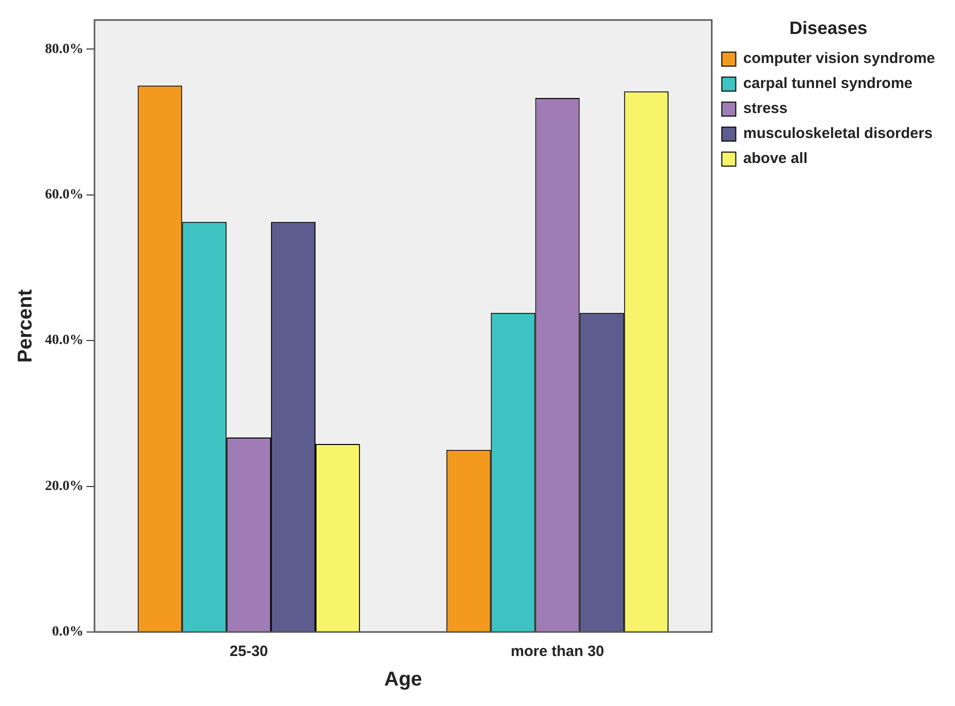  What do you see at coordinates (68, 632) in the screenshot?
I see `y-tick-label: 0.0%` at bounding box center [68, 632].